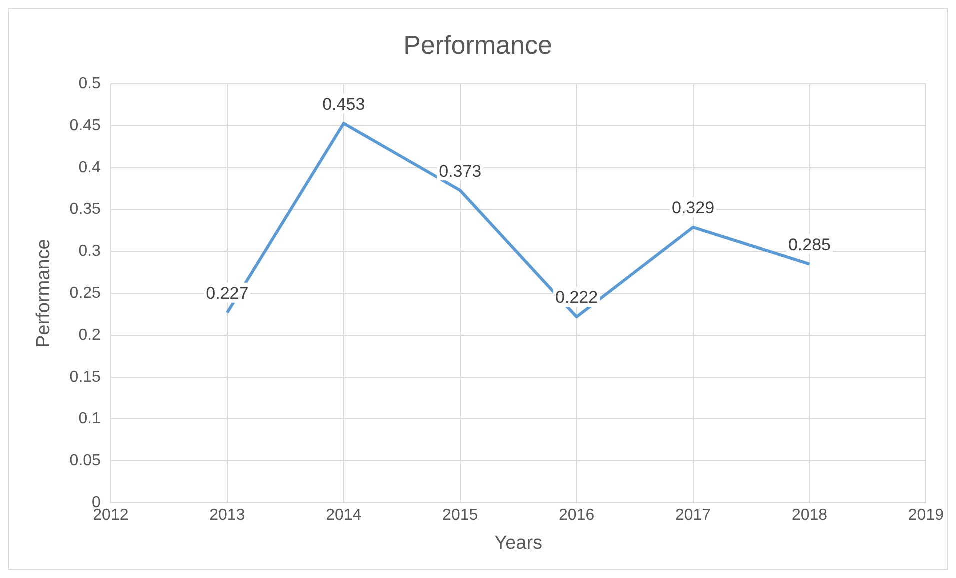 The height and width of the screenshot is (578, 956). What do you see at coordinates (111, 515) in the screenshot?
I see `x-tick-label: 2012` at bounding box center [111, 515].